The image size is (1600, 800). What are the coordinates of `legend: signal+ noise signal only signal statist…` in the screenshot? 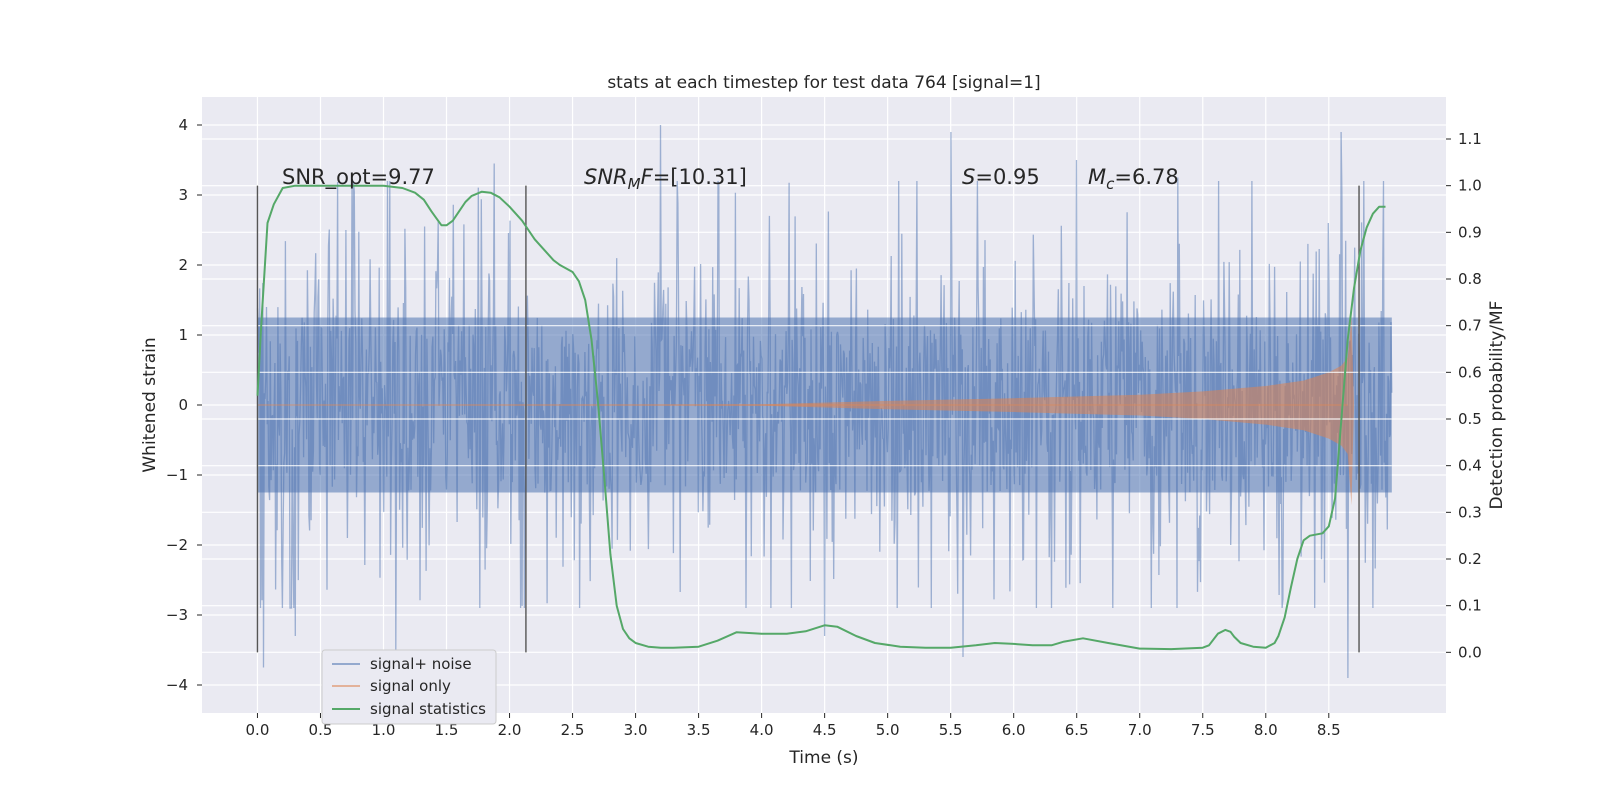 It's located at (409, 687).